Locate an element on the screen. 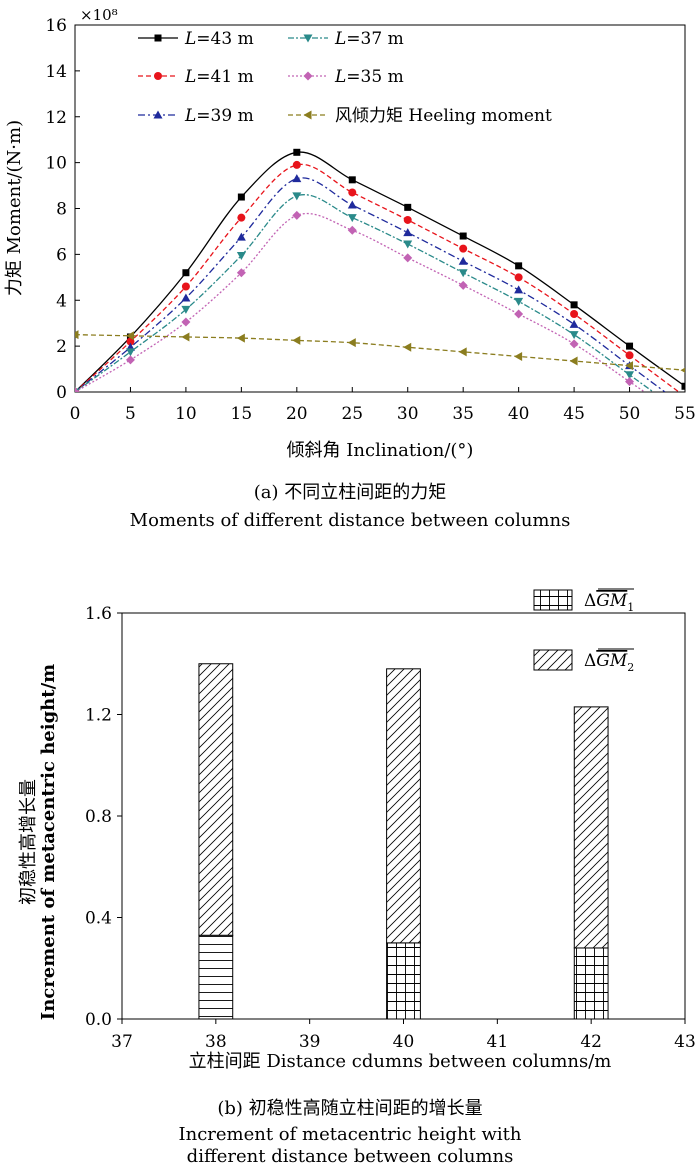 The width and height of the screenshot is (700, 1169). legend-swatch is located at coordinates (553, 600).